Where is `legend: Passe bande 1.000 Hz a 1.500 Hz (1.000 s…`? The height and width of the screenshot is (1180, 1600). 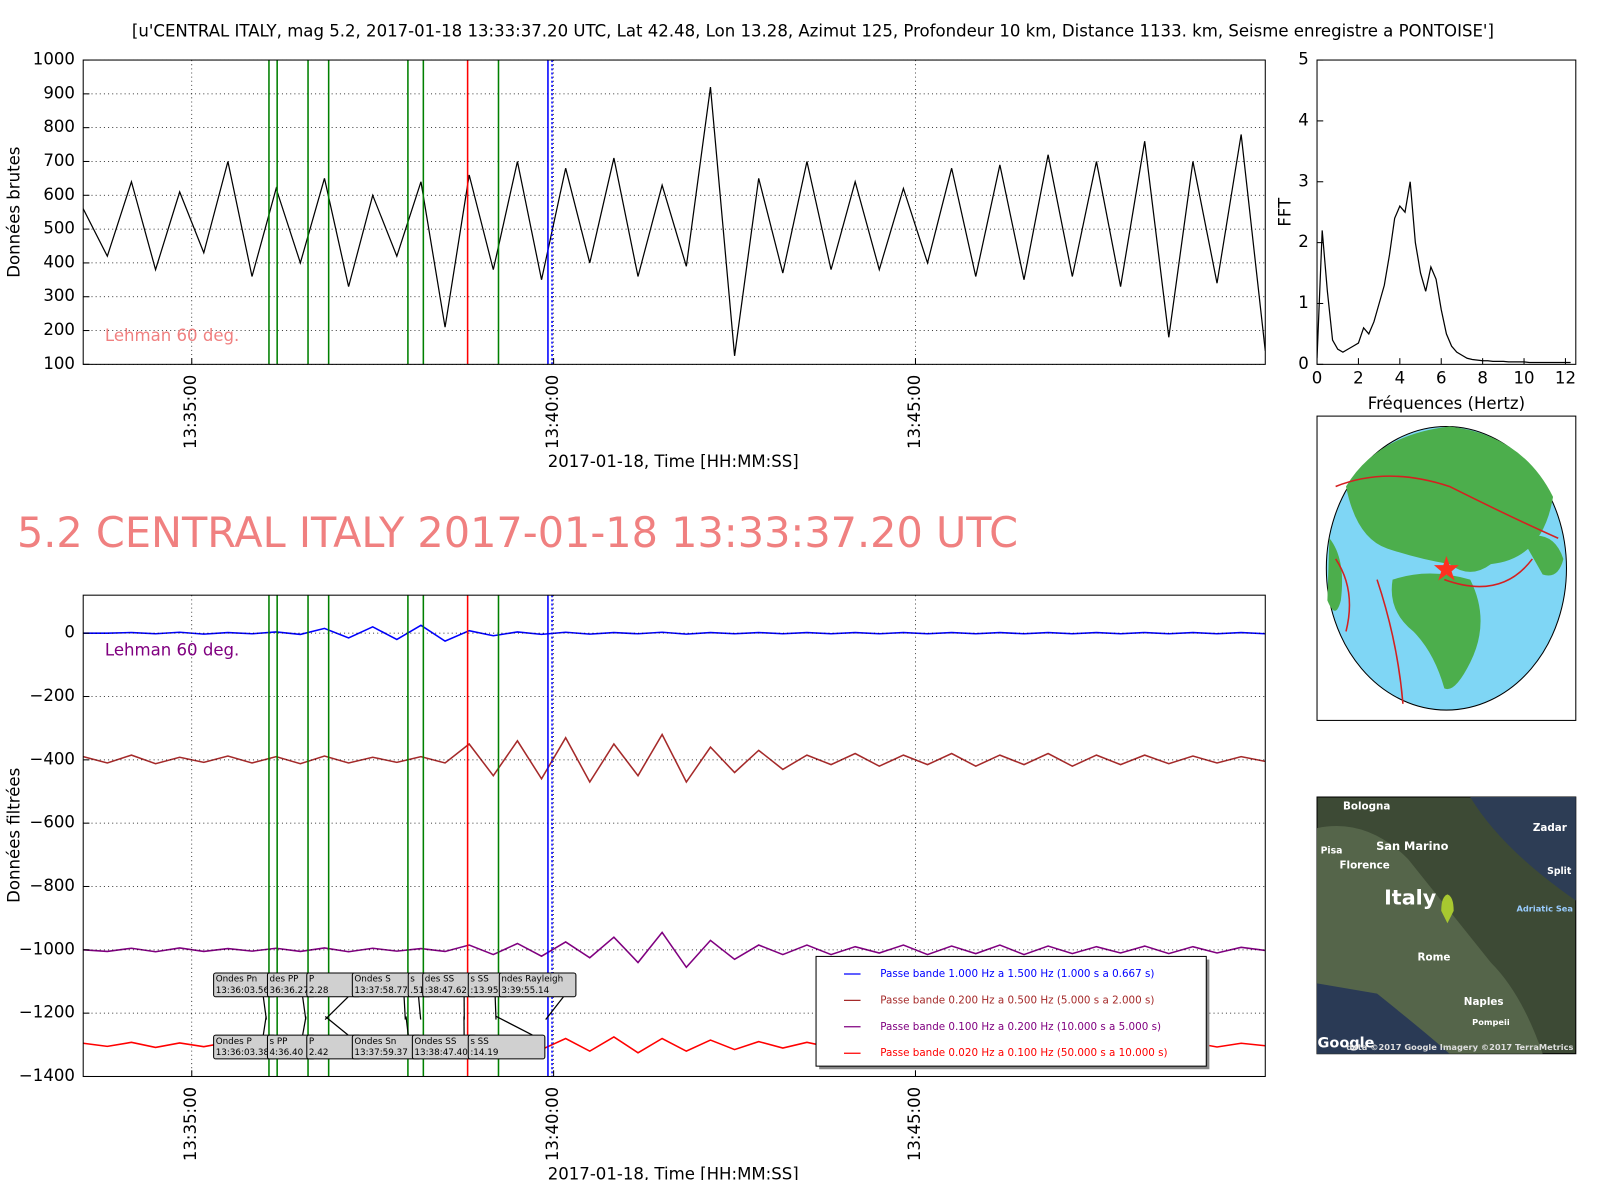
legend: Passe bande 1.000 Hz a 1.500 Hz (1.000 s… is located at coordinates (1012, 1012).